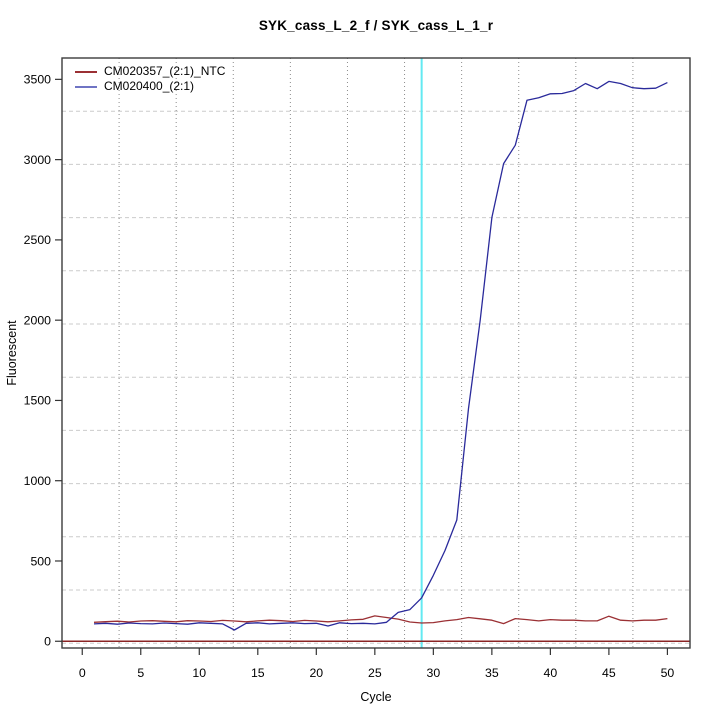  Describe the element at coordinates (375, 697) in the screenshot. I see `x-axis-title: Cycle` at that location.